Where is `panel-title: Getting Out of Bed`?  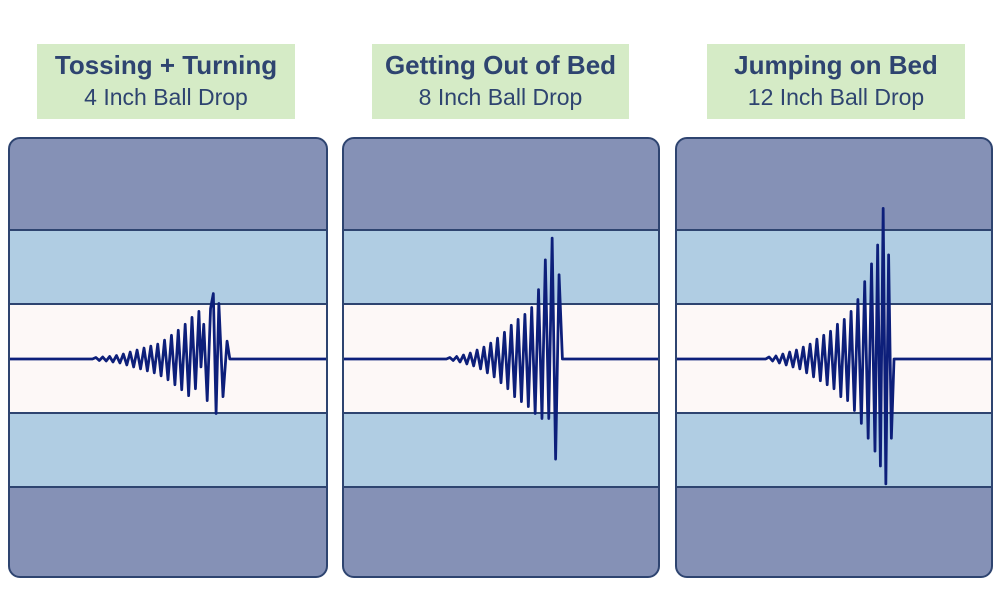
panel-title: Getting Out of Bed is located at coordinates (500, 65).